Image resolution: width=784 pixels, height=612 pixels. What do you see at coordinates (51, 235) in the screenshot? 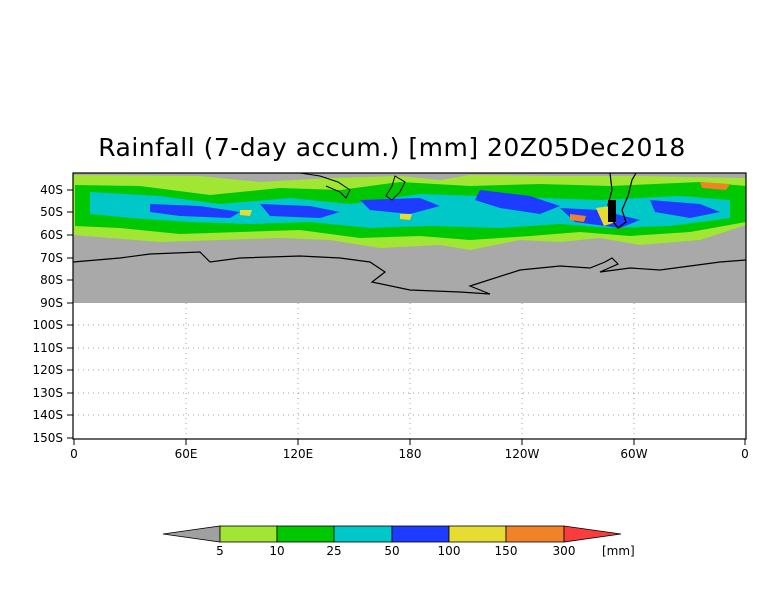
I see `lat-label: 60S` at bounding box center [51, 235].